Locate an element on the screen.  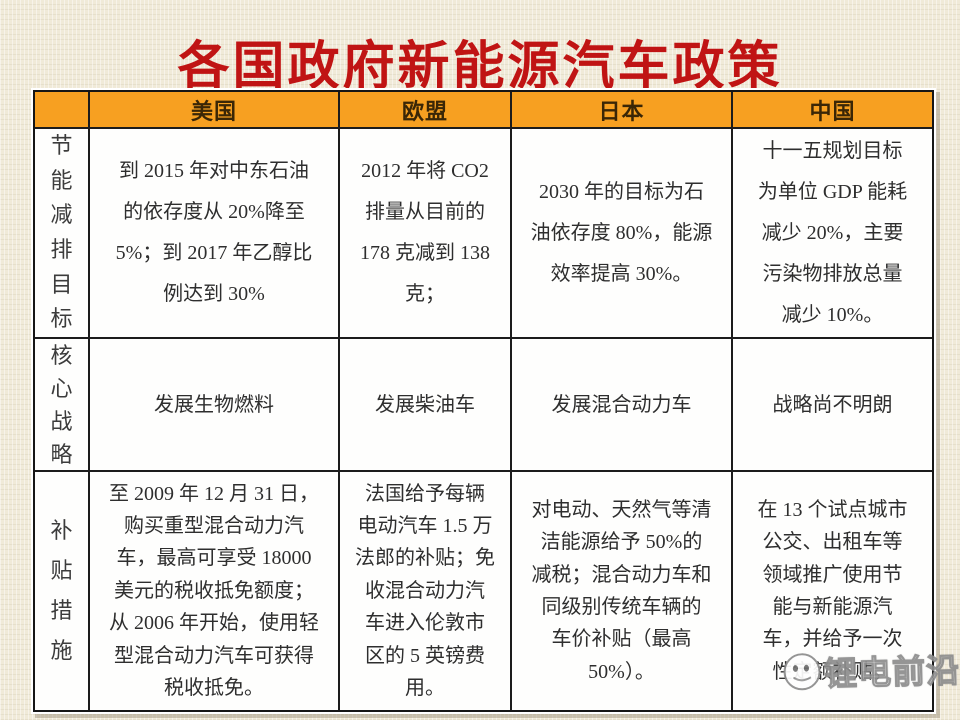
cell-eu-core-strategy: 发展柴油车 is located at coordinates (426, 405).